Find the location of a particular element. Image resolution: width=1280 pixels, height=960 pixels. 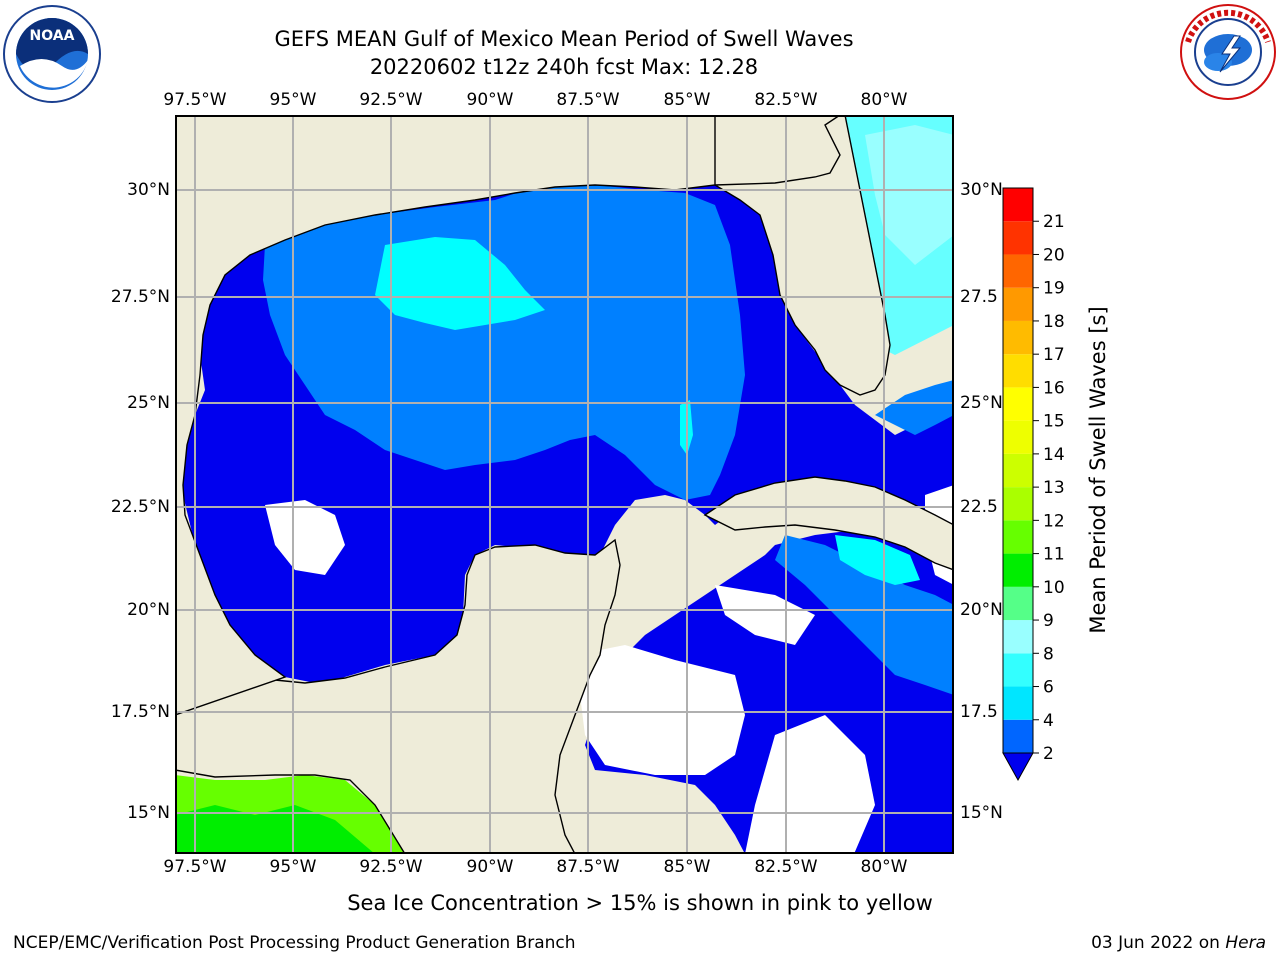

colorbar-tick-label: 4 is located at coordinates (1048, 721).